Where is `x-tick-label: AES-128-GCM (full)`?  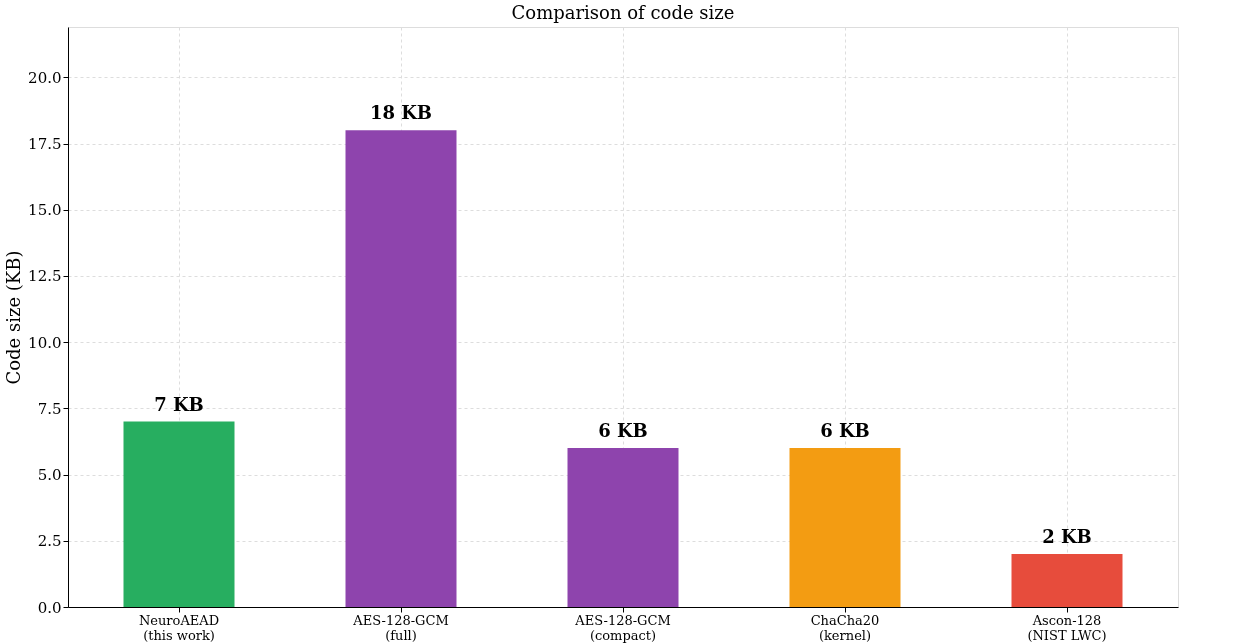 x-tick-label: AES-128-GCM (full) is located at coordinates (400, 627).